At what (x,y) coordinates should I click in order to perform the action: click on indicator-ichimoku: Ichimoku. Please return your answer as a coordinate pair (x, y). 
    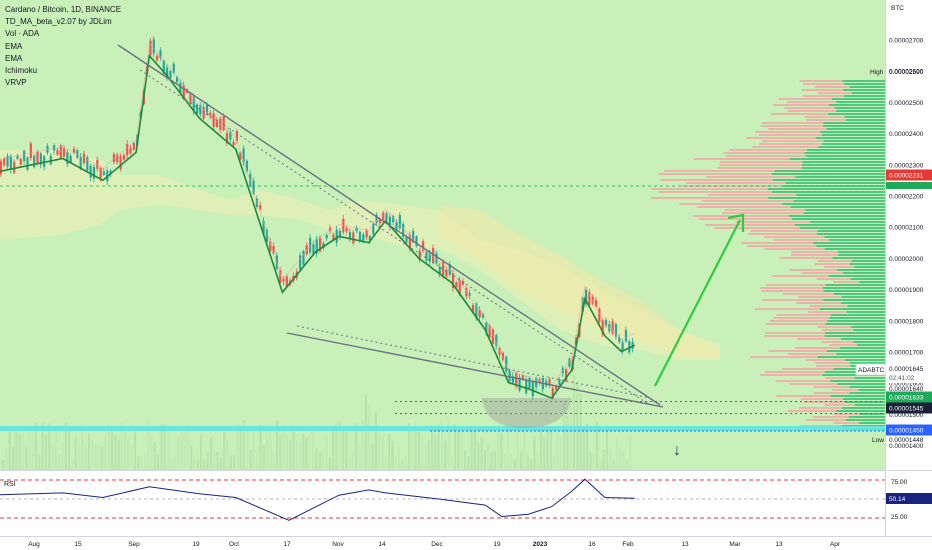
    Looking at the image, I should click on (21, 71).